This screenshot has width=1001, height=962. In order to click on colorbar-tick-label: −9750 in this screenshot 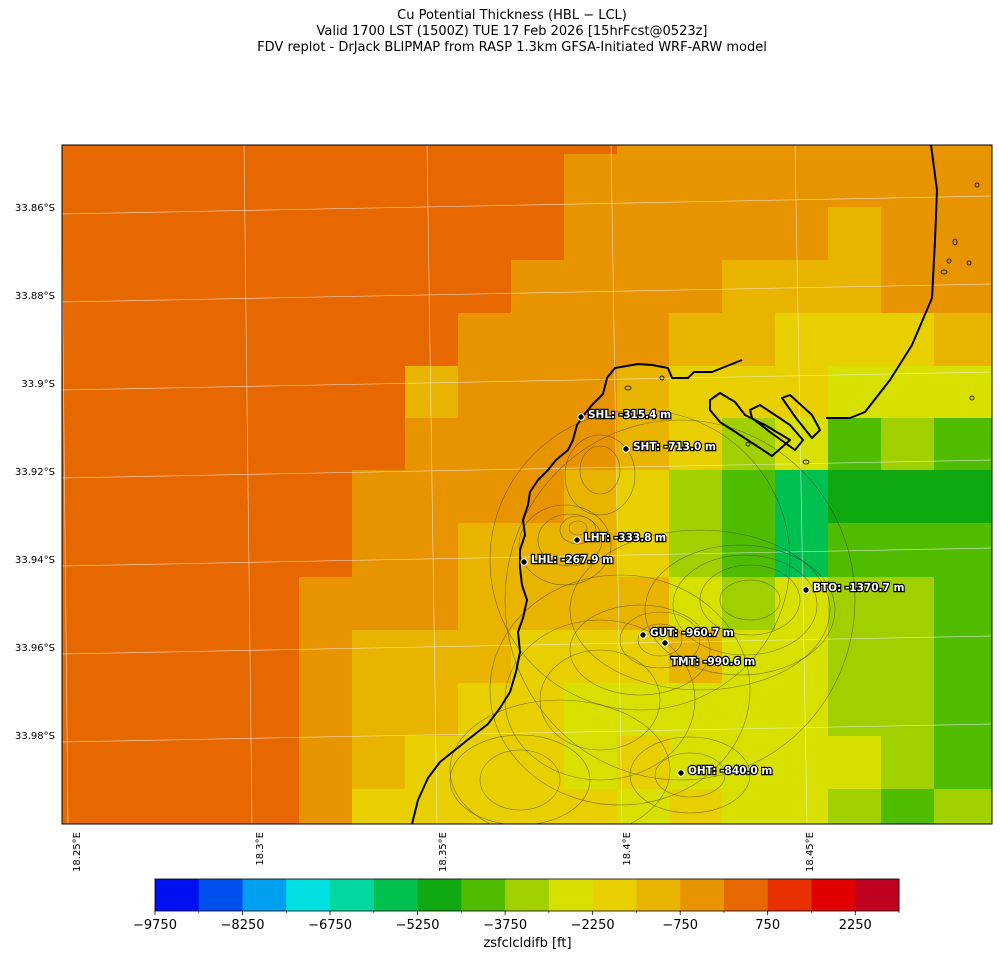, I will do `click(155, 925)`.